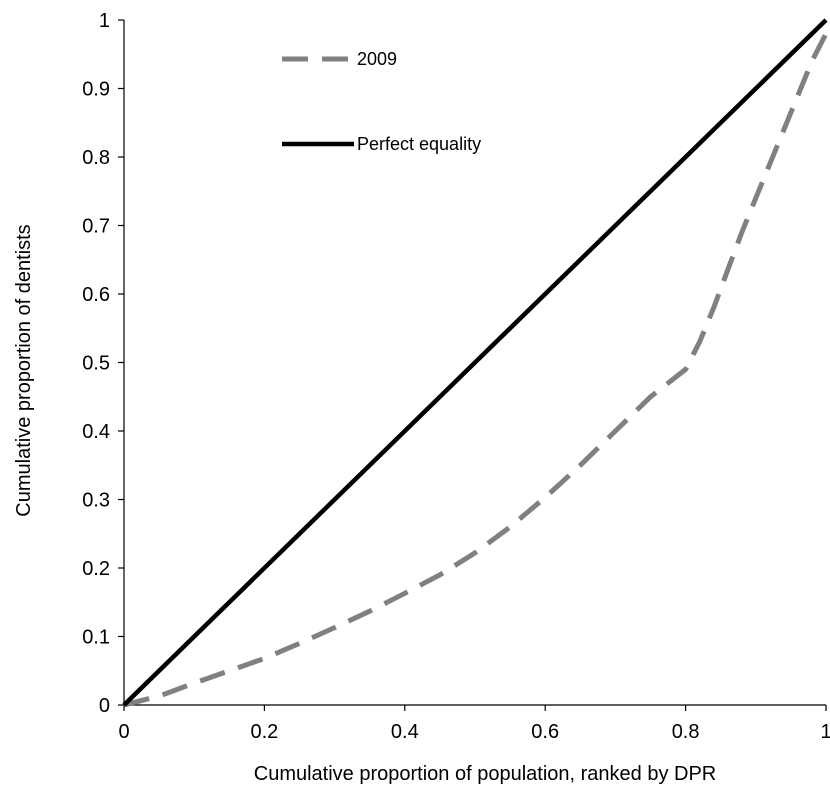 The width and height of the screenshot is (830, 793). What do you see at coordinates (104, 706) in the screenshot?
I see `y-tick-label: 0` at bounding box center [104, 706].